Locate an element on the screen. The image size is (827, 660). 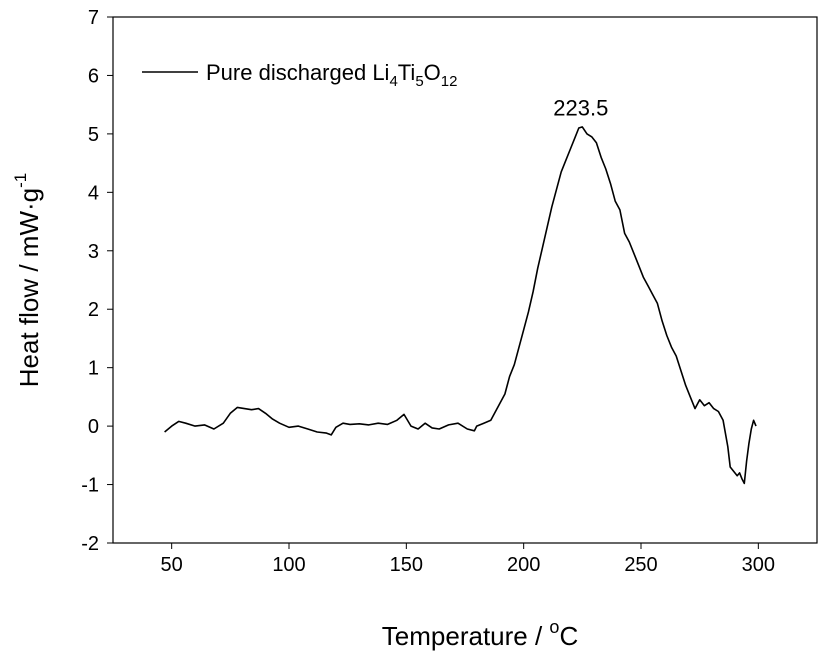
y-axis-title: Heat flow / mW·g-1 is located at coordinates (27, 280).